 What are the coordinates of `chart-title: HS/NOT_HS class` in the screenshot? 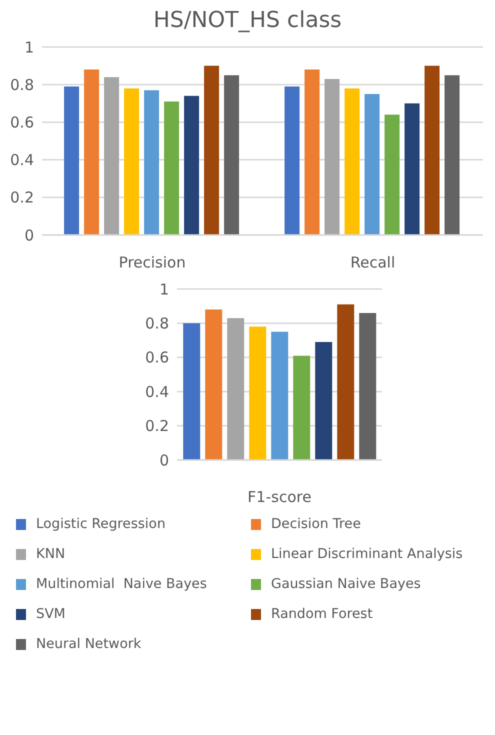 It's located at (247, 20).